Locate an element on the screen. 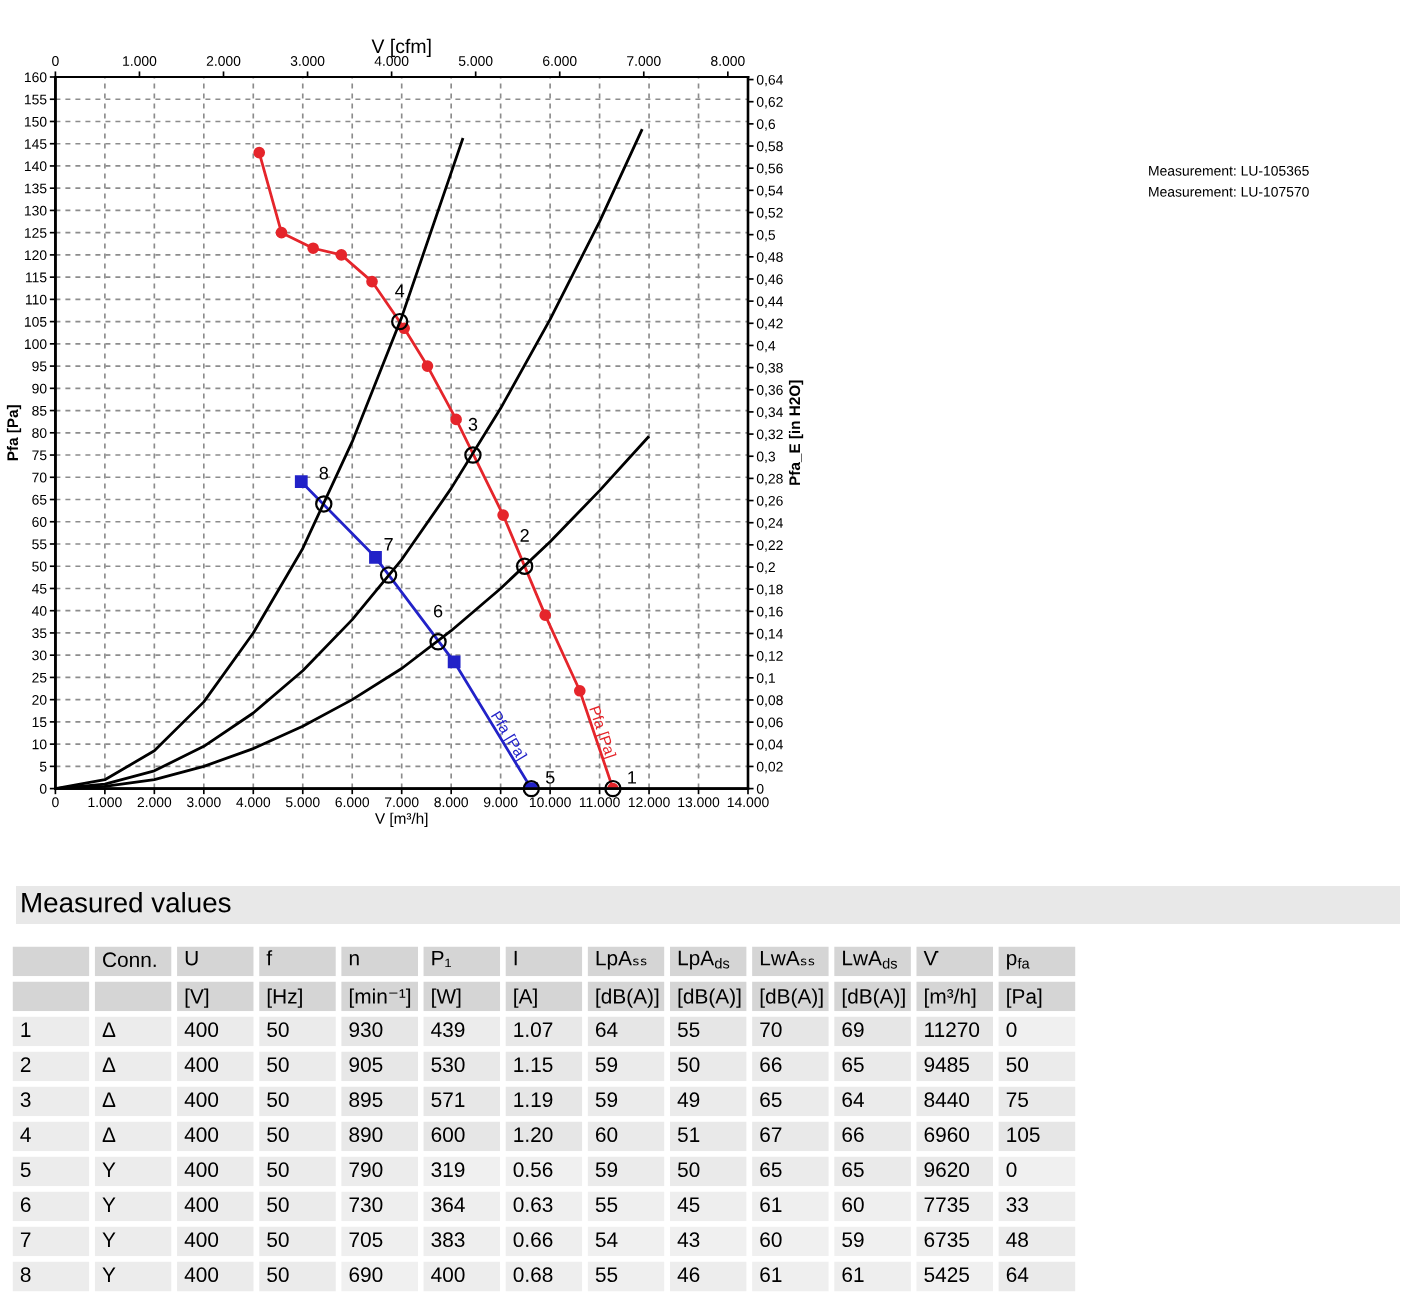 This screenshot has width=1412, height=1312. x-tick-label: P₁ [W] is located at coordinates (446, 979).